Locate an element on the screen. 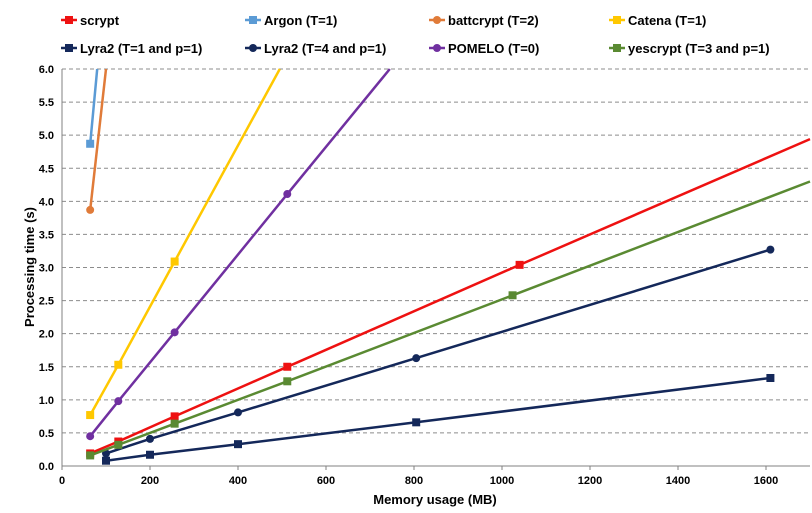 Image resolution: width=812 pixels, height=513 pixels. legend-item: Lyra2 (T=1 and p=1) is located at coordinates (131, 48).